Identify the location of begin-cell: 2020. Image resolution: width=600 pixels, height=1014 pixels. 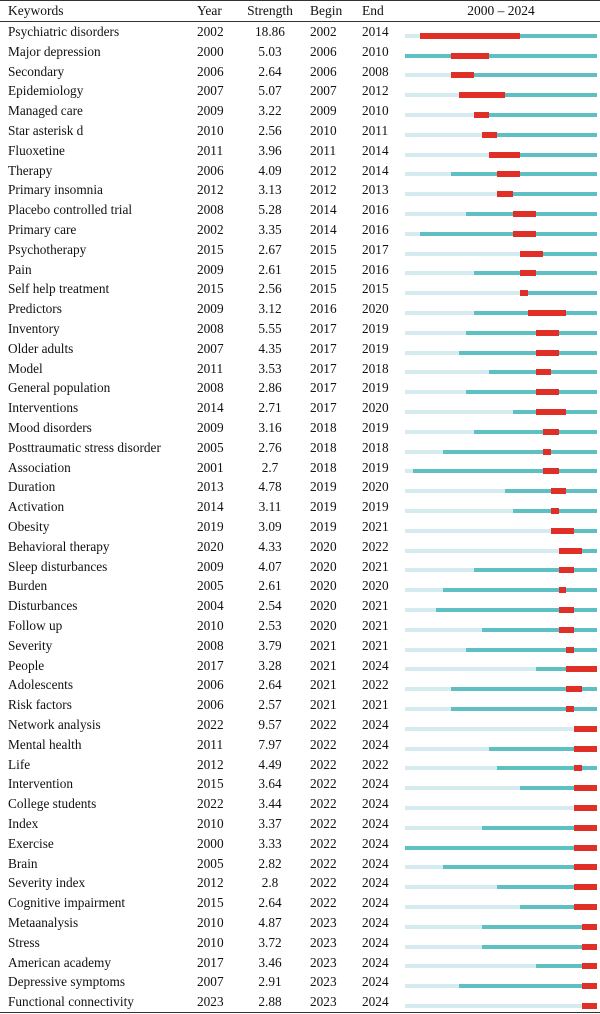
(323, 546).